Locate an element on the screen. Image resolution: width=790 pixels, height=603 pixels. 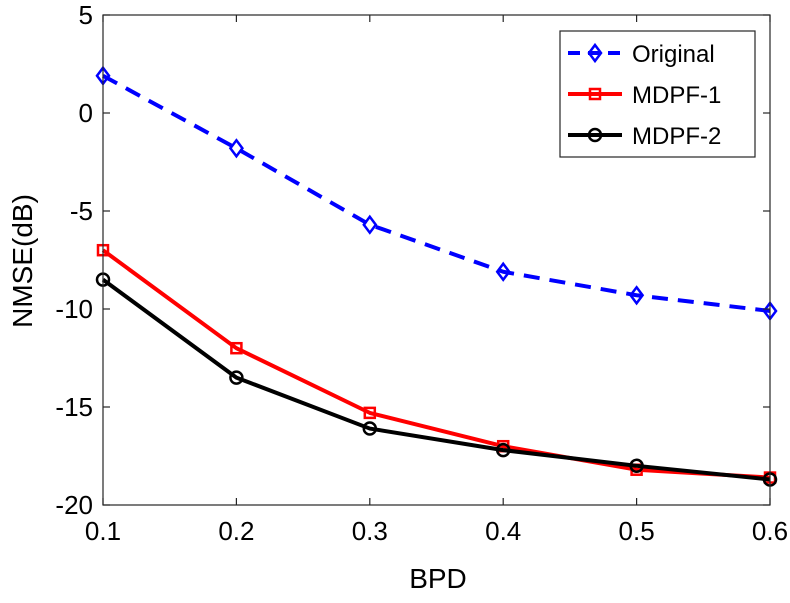
x-tick-label: 0.4 is located at coordinates (503, 531).